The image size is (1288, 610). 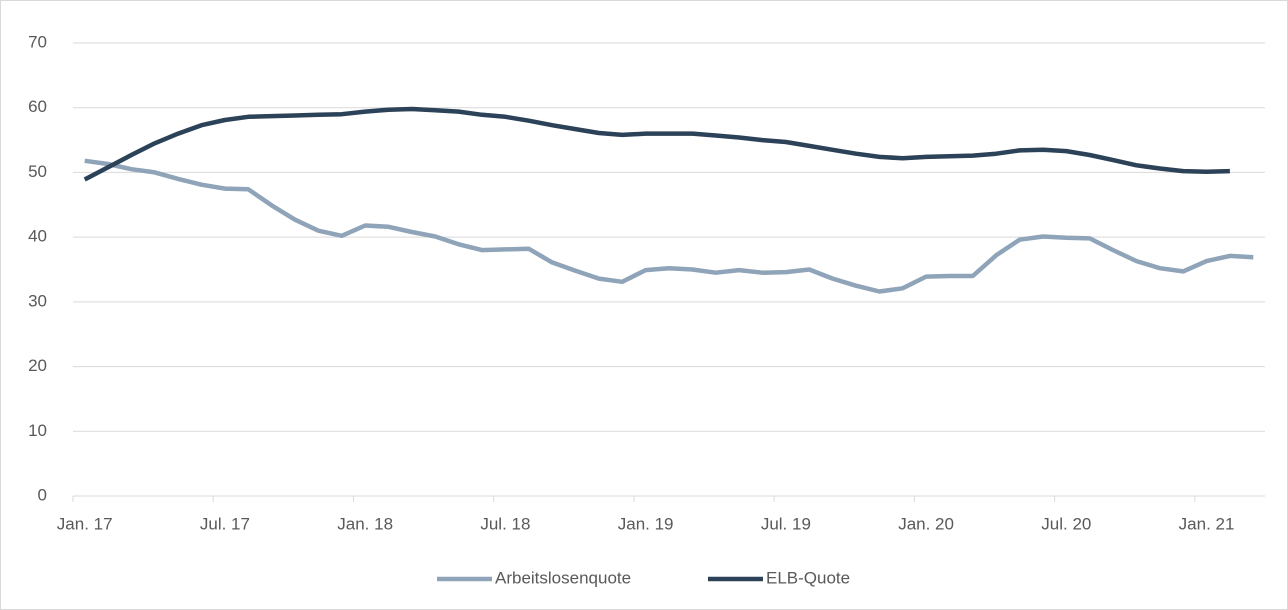 What do you see at coordinates (37, 300) in the screenshot?
I see `y-tick-label: 30` at bounding box center [37, 300].